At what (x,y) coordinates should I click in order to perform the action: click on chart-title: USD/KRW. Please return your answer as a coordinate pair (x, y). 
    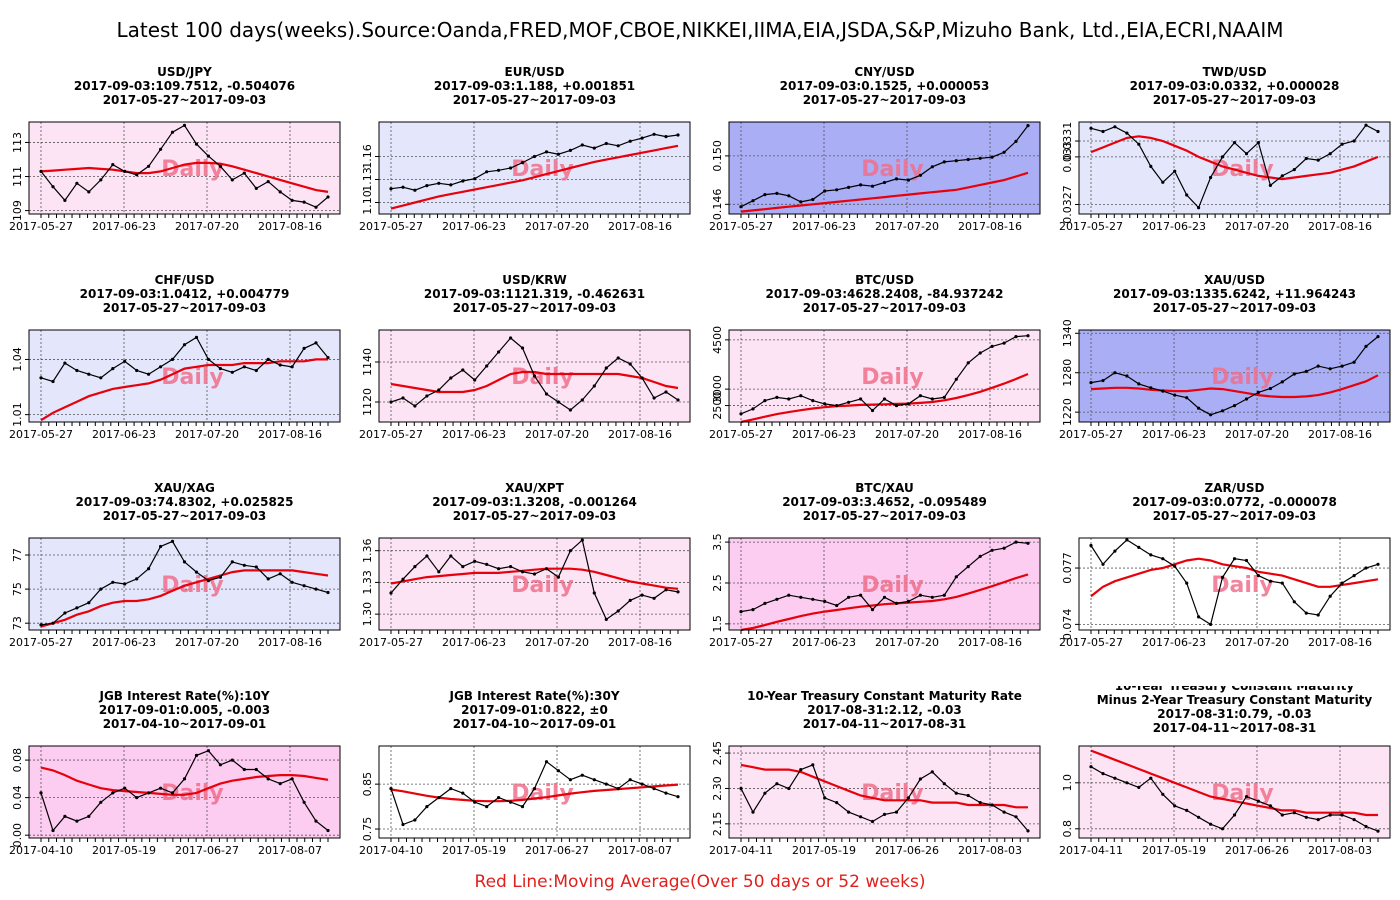
    Looking at the image, I should click on (534, 280).